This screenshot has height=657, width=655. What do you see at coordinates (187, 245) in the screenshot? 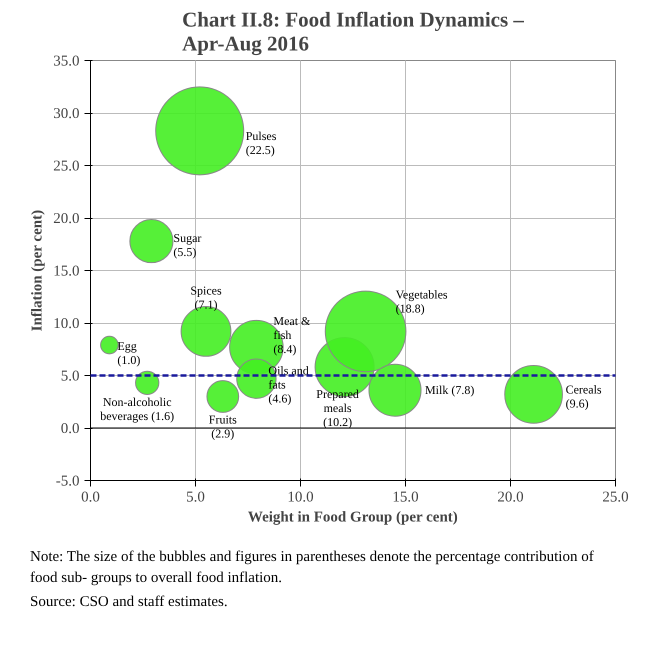
I see `series-label: Sugar (5.5)` at bounding box center [187, 245].